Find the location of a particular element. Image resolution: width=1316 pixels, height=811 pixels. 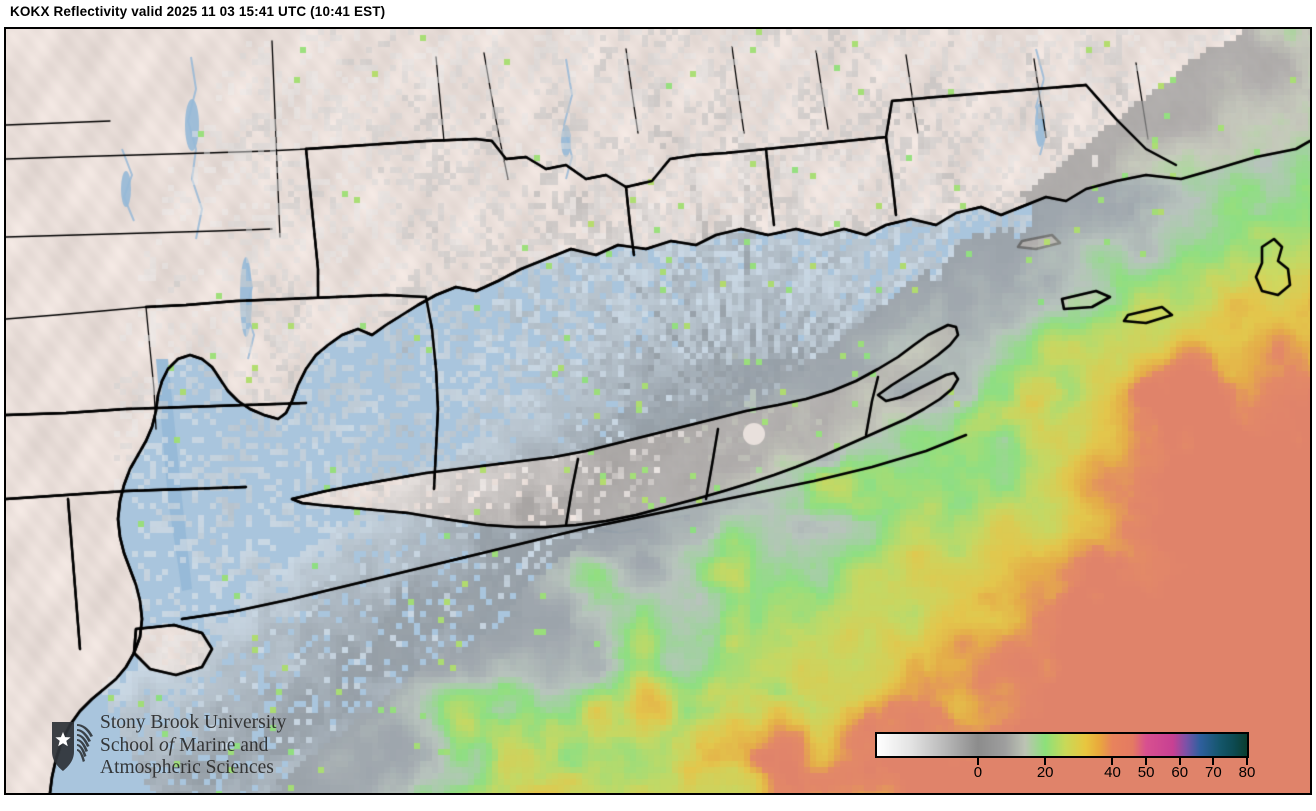

reflectivity-colorbar: 0 20 40 50 60 70 80 is located at coordinates (1066, 762).